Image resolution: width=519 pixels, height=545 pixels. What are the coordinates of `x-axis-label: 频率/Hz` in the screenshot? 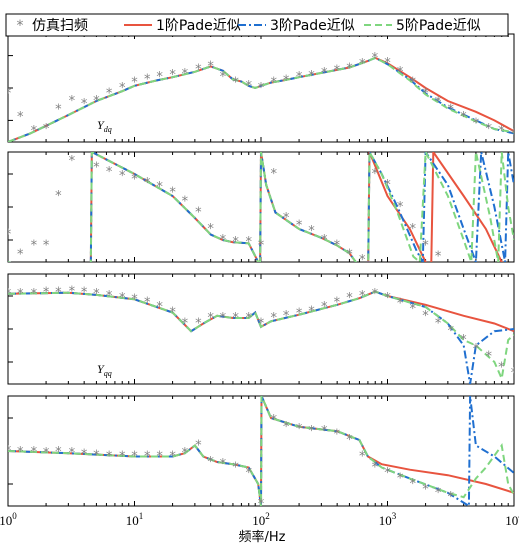 It's located at (262, 537).